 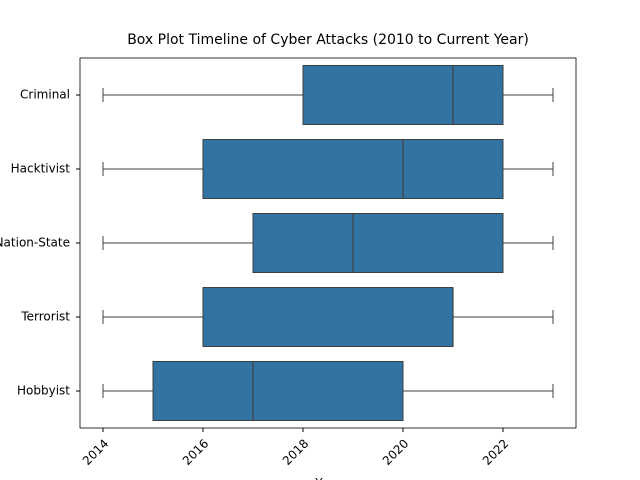 What do you see at coordinates (495, 451) in the screenshot?
I see `x-tick-label: 2022` at bounding box center [495, 451].